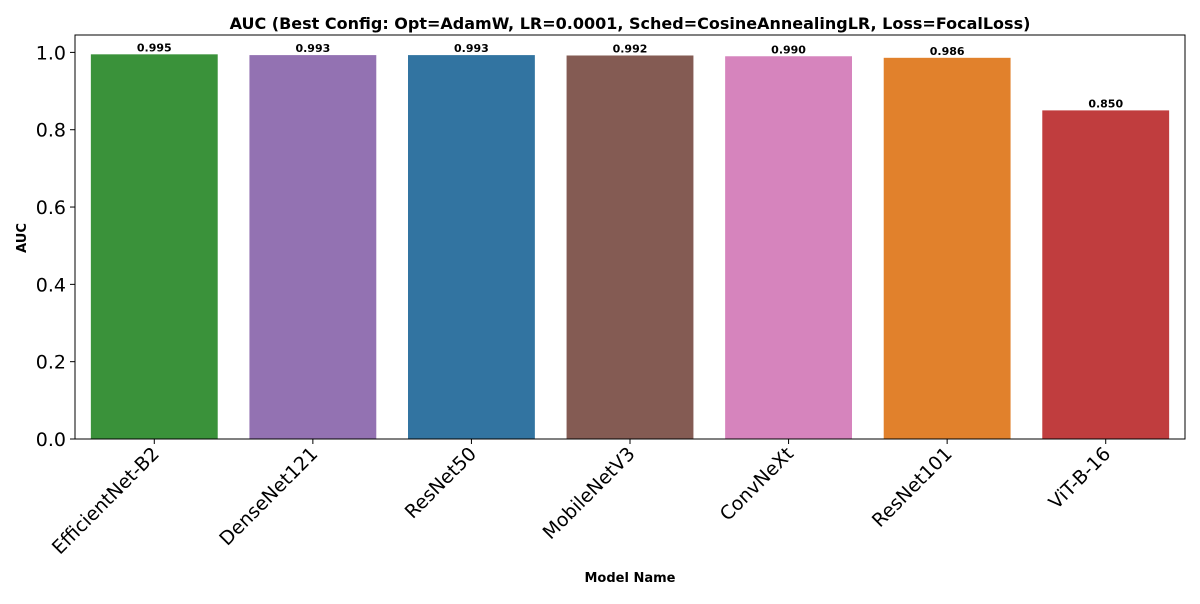 The image size is (1200, 604). Describe the element at coordinates (51, 363) in the screenshot. I see `y-tick-label: 0.2` at that location.